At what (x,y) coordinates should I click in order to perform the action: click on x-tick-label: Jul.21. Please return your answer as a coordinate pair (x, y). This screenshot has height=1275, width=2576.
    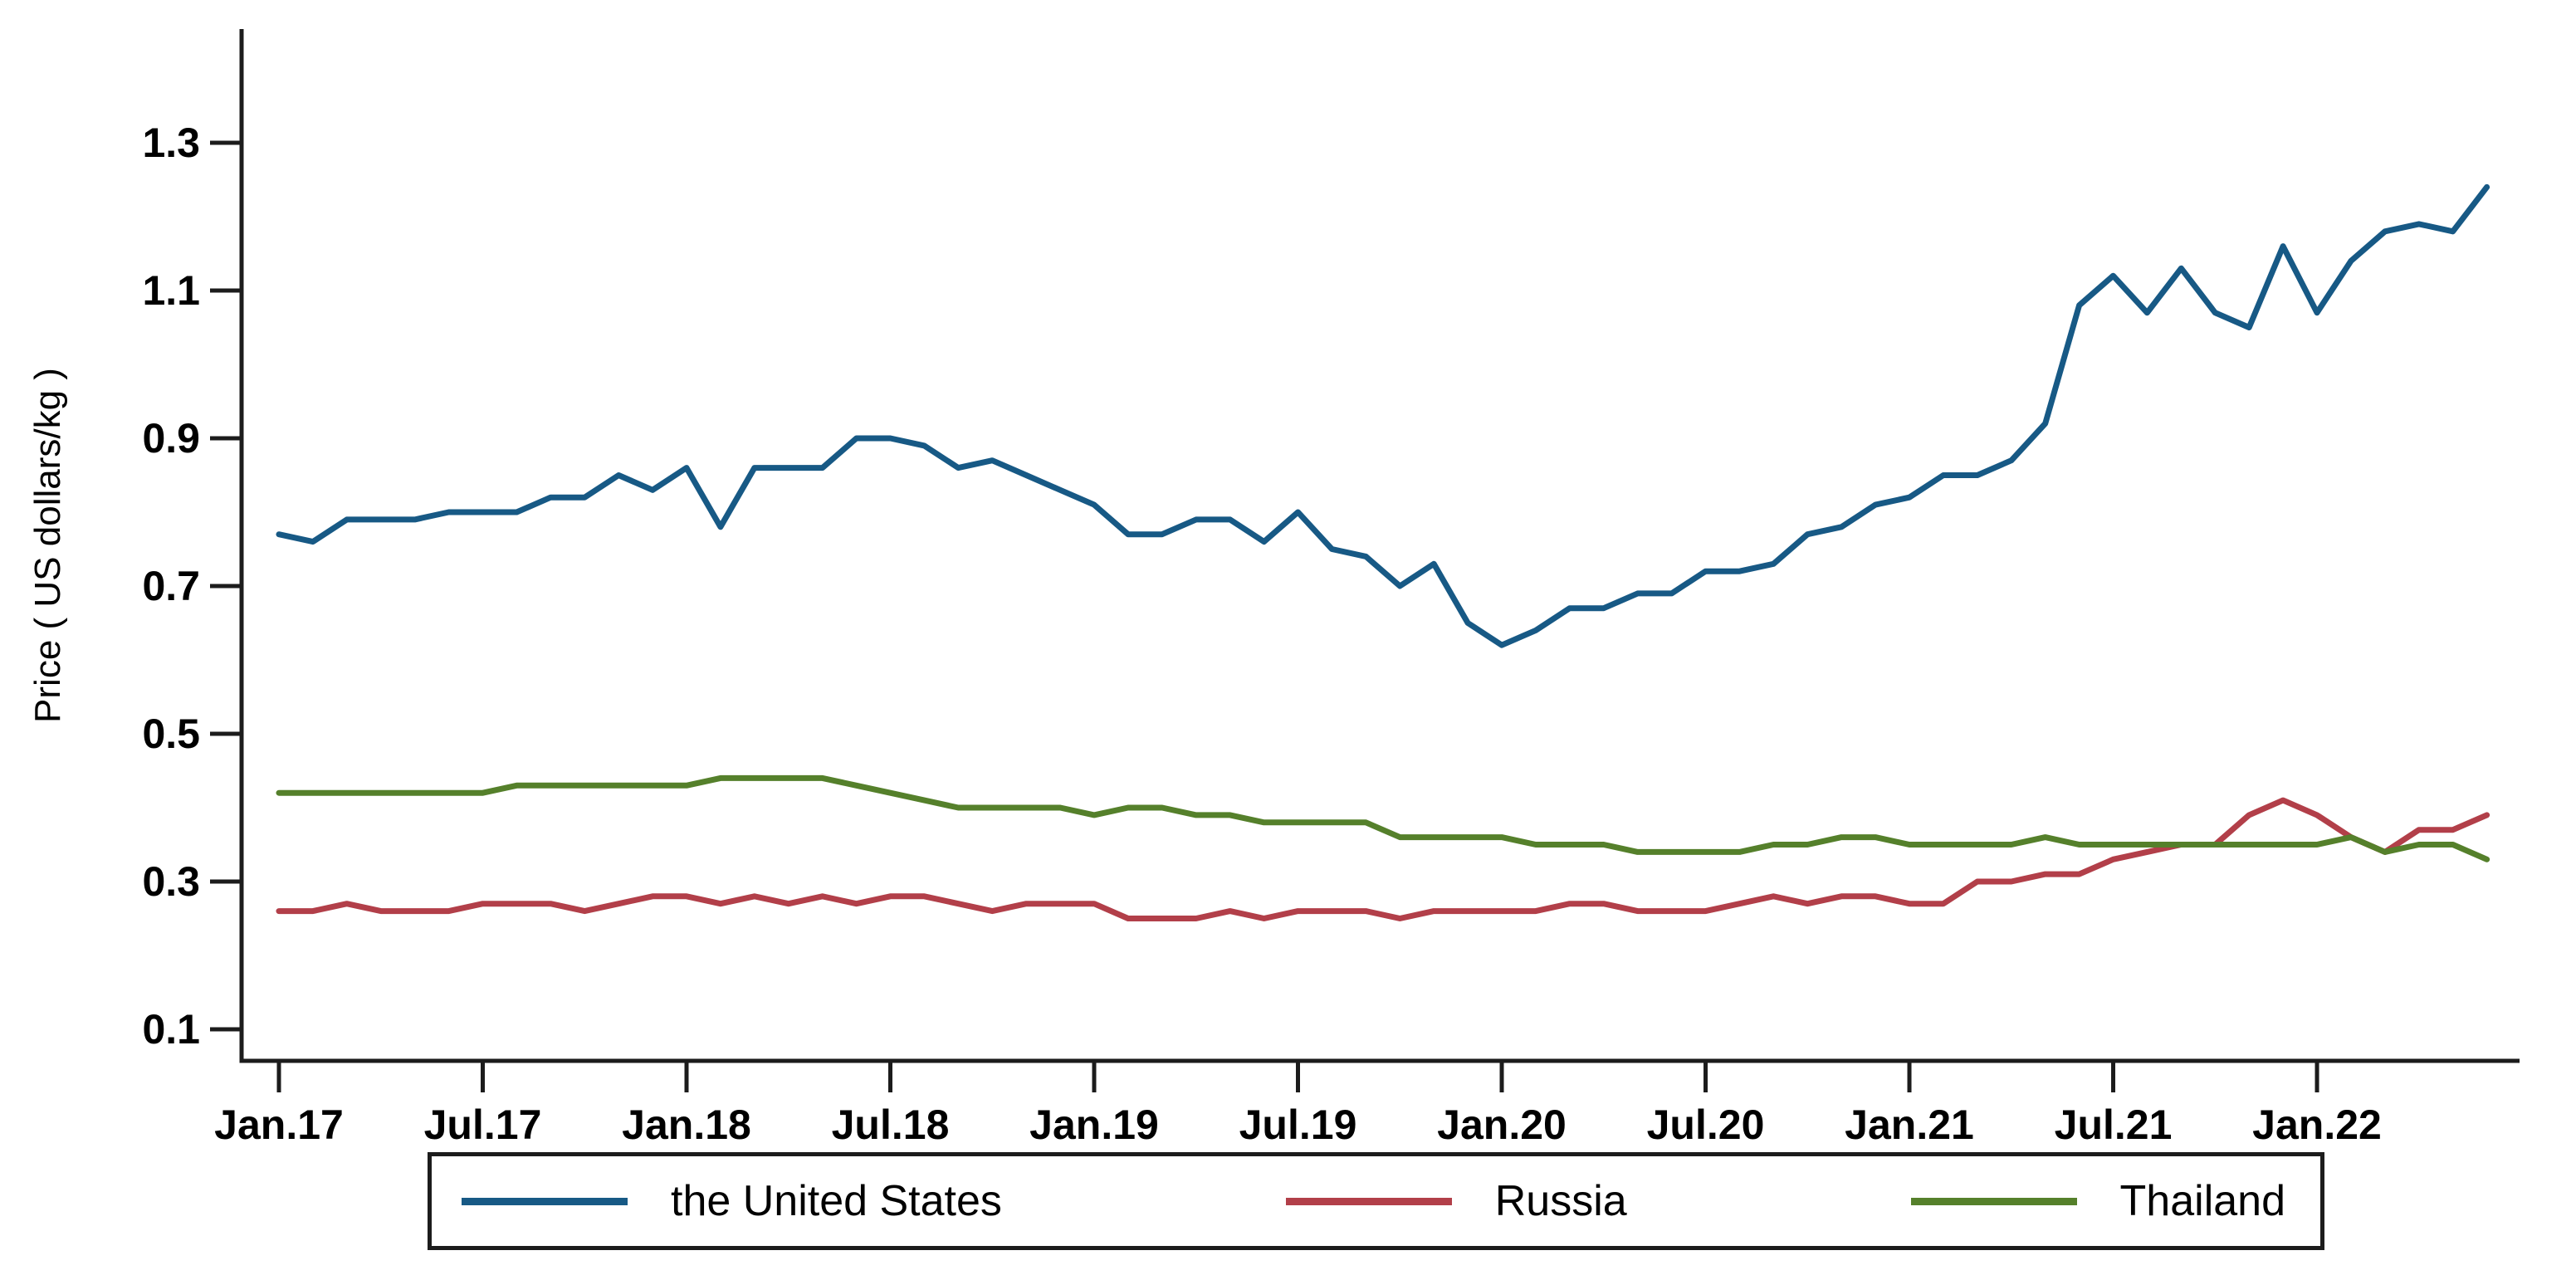
    Looking at the image, I should click on (2114, 1125).